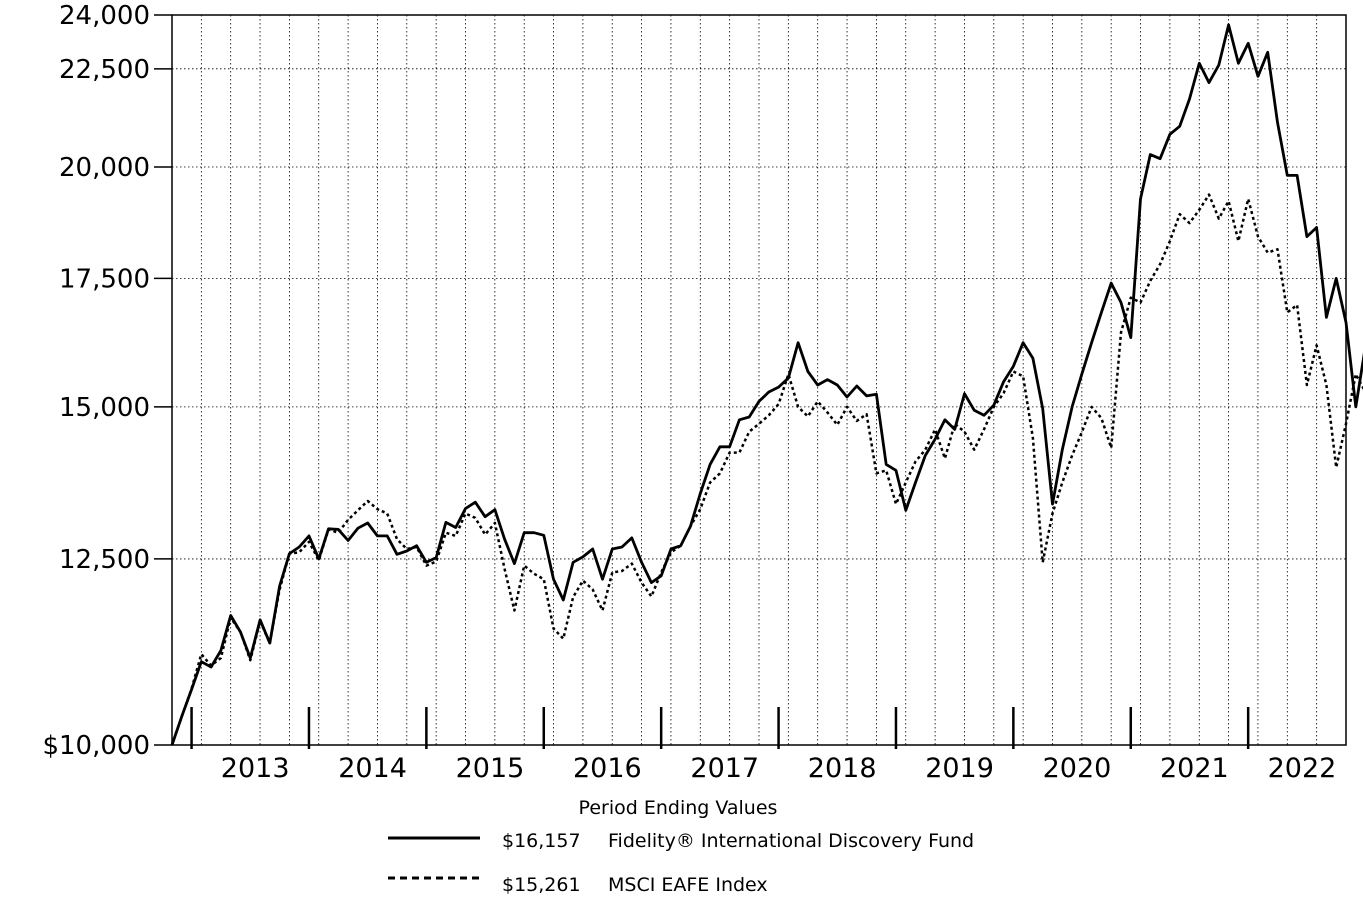 Image resolution: width=1363 pixels, height=921 pixels. Describe the element at coordinates (255, 768) in the screenshot. I see `x-tick-label: 2013` at that location.